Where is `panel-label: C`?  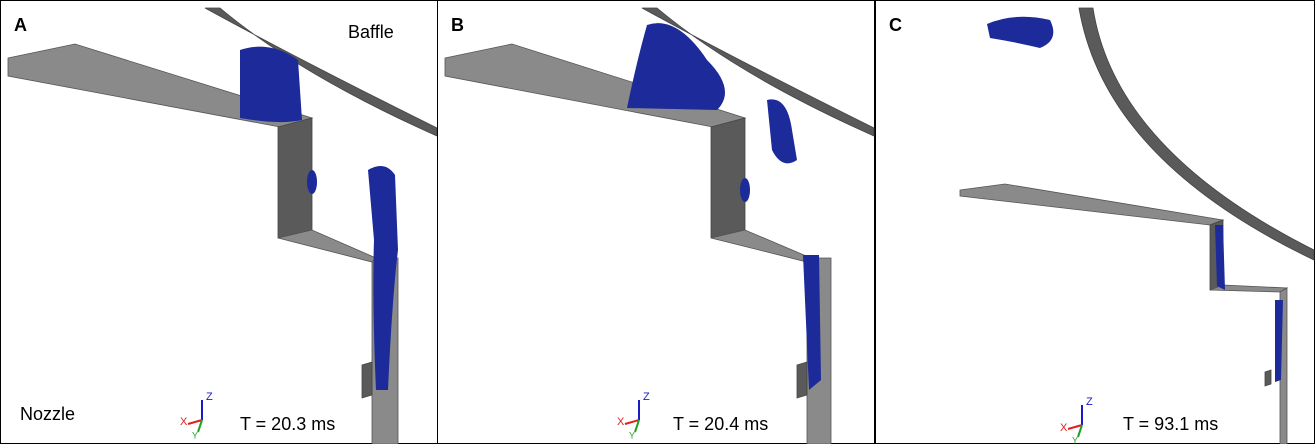
panel-label: C is located at coordinates (895, 25).